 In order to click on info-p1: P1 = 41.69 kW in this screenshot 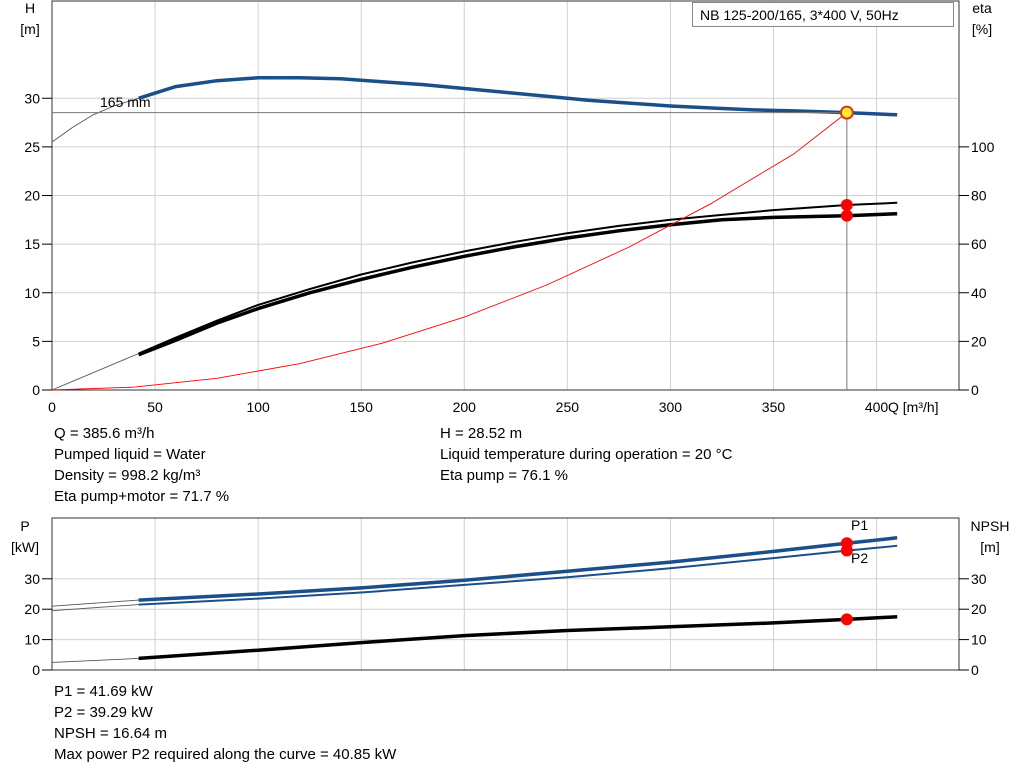, I will do `click(103, 691)`.